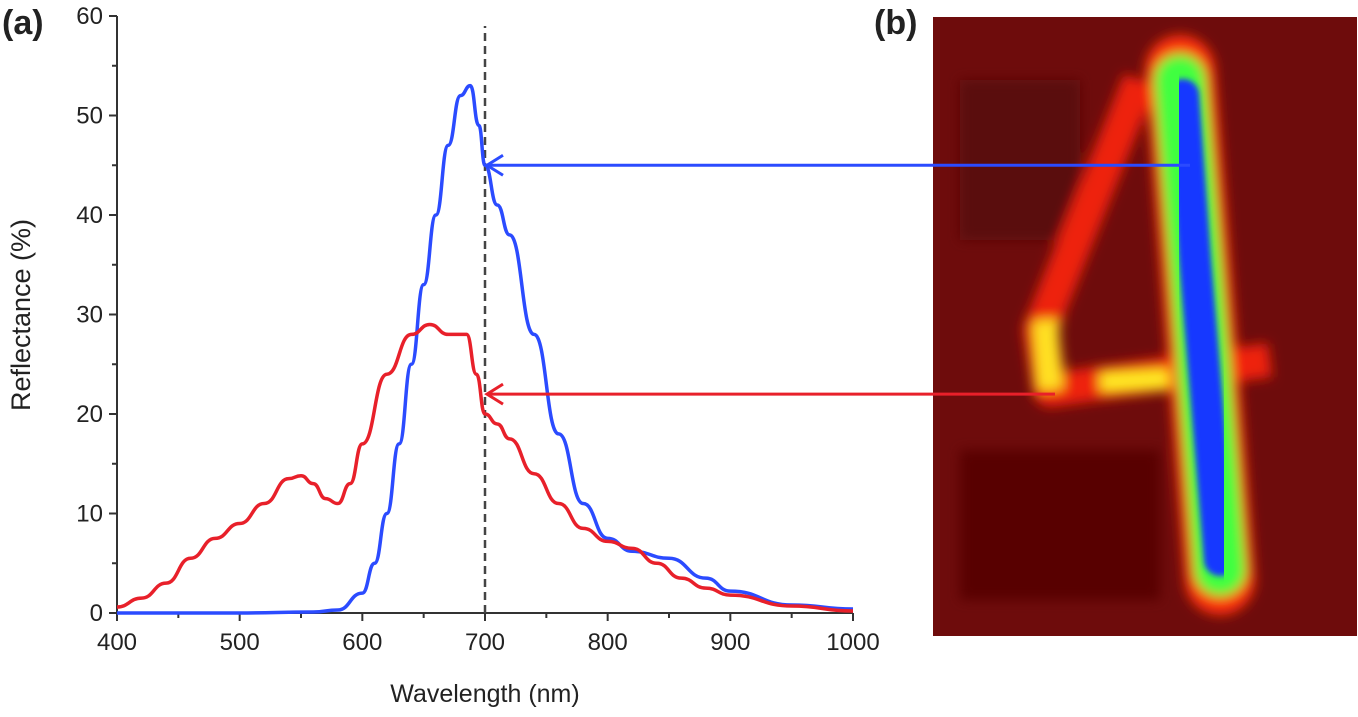  What do you see at coordinates (89, 414) in the screenshot?
I see `y-tick-label: 20` at bounding box center [89, 414].